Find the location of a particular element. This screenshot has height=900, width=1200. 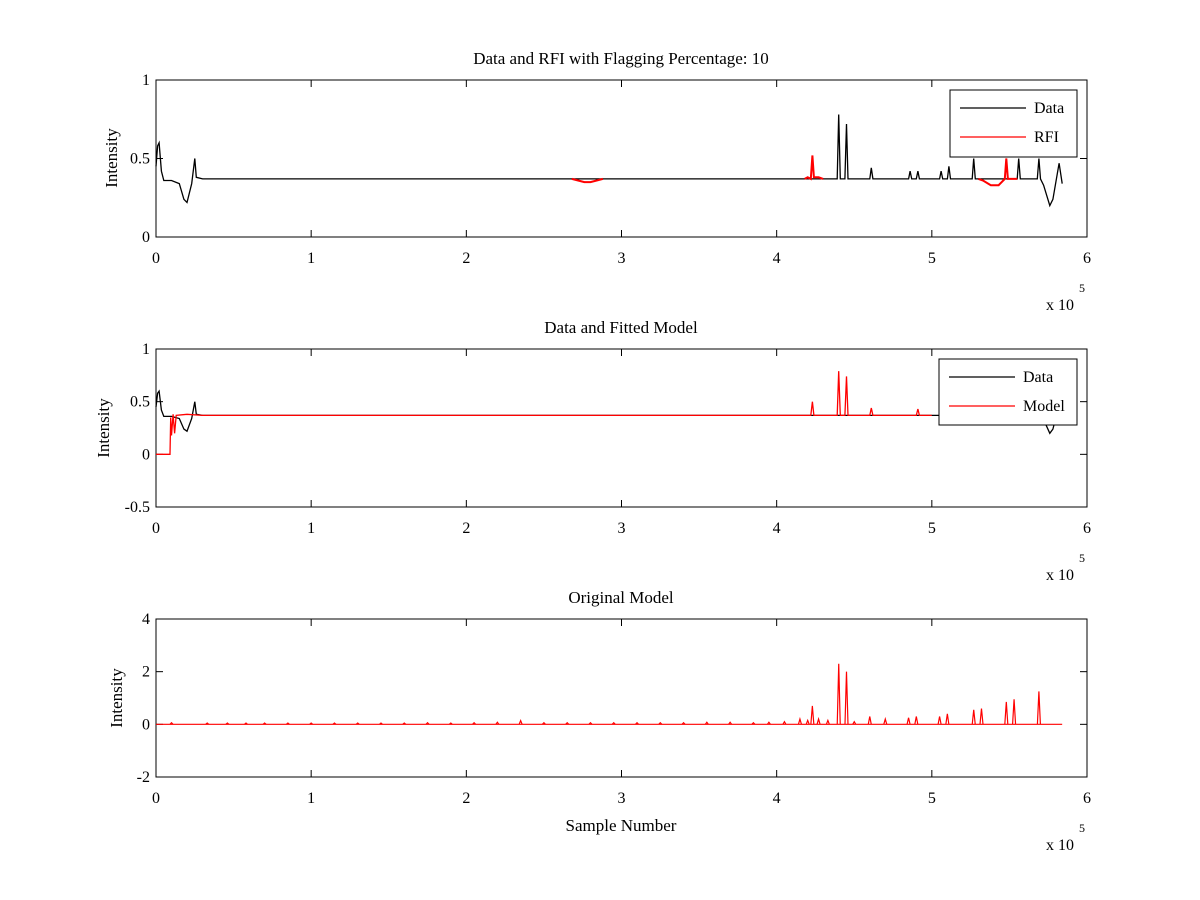

legend-label-model: Model is located at coordinates (1044, 406).